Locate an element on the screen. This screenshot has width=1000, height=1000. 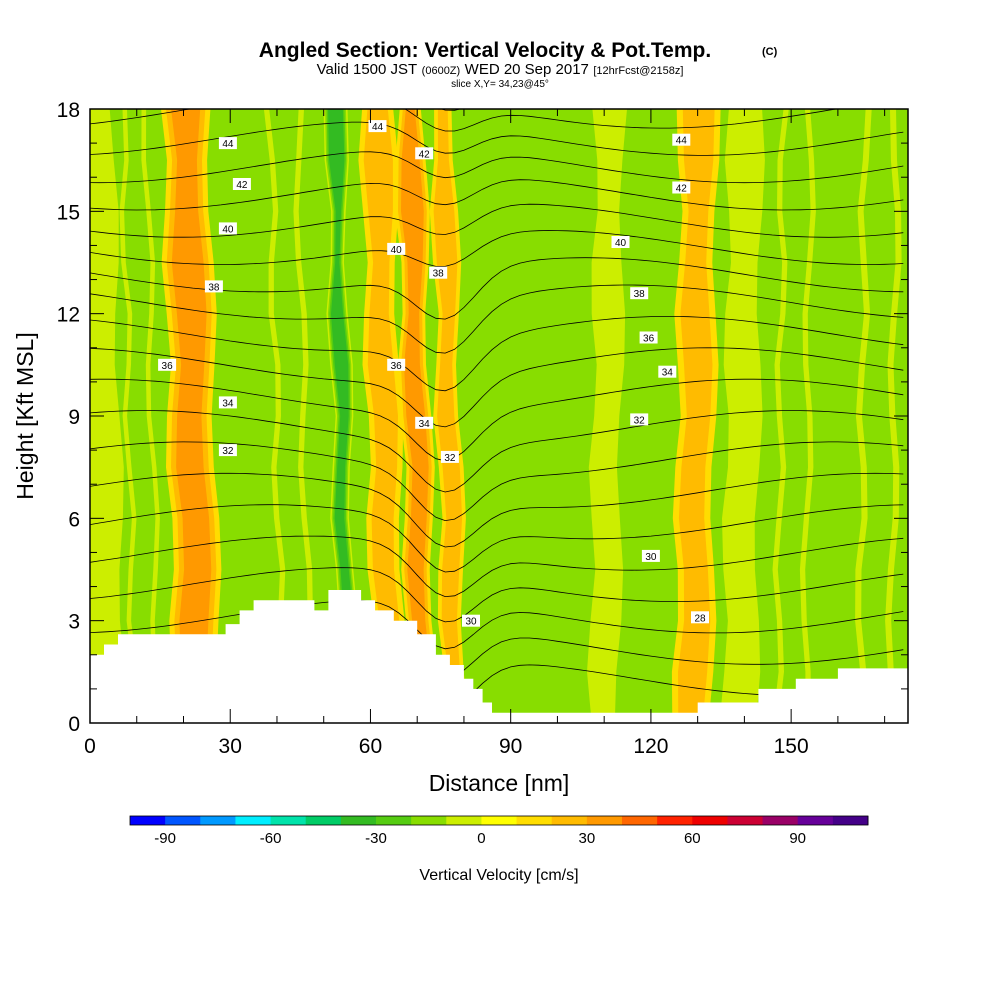
x-axis-label: Distance [nm] is located at coordinates (499, 783).